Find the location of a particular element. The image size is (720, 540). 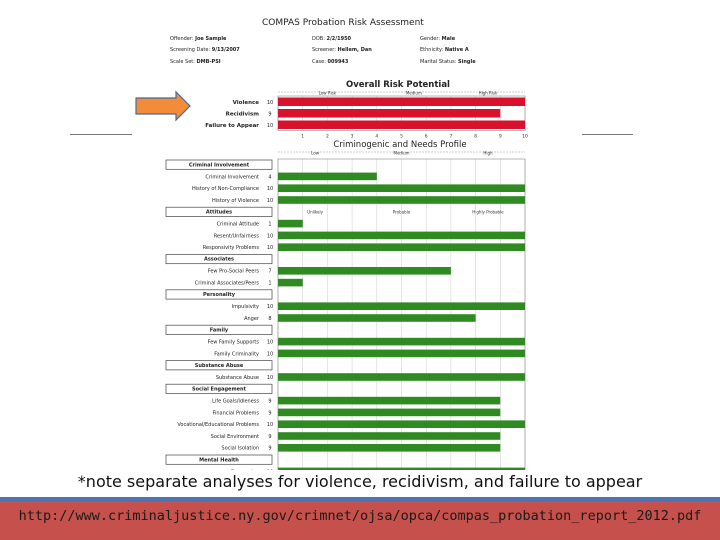

risk-value-label: 10 is located at coordinates (270, 126).